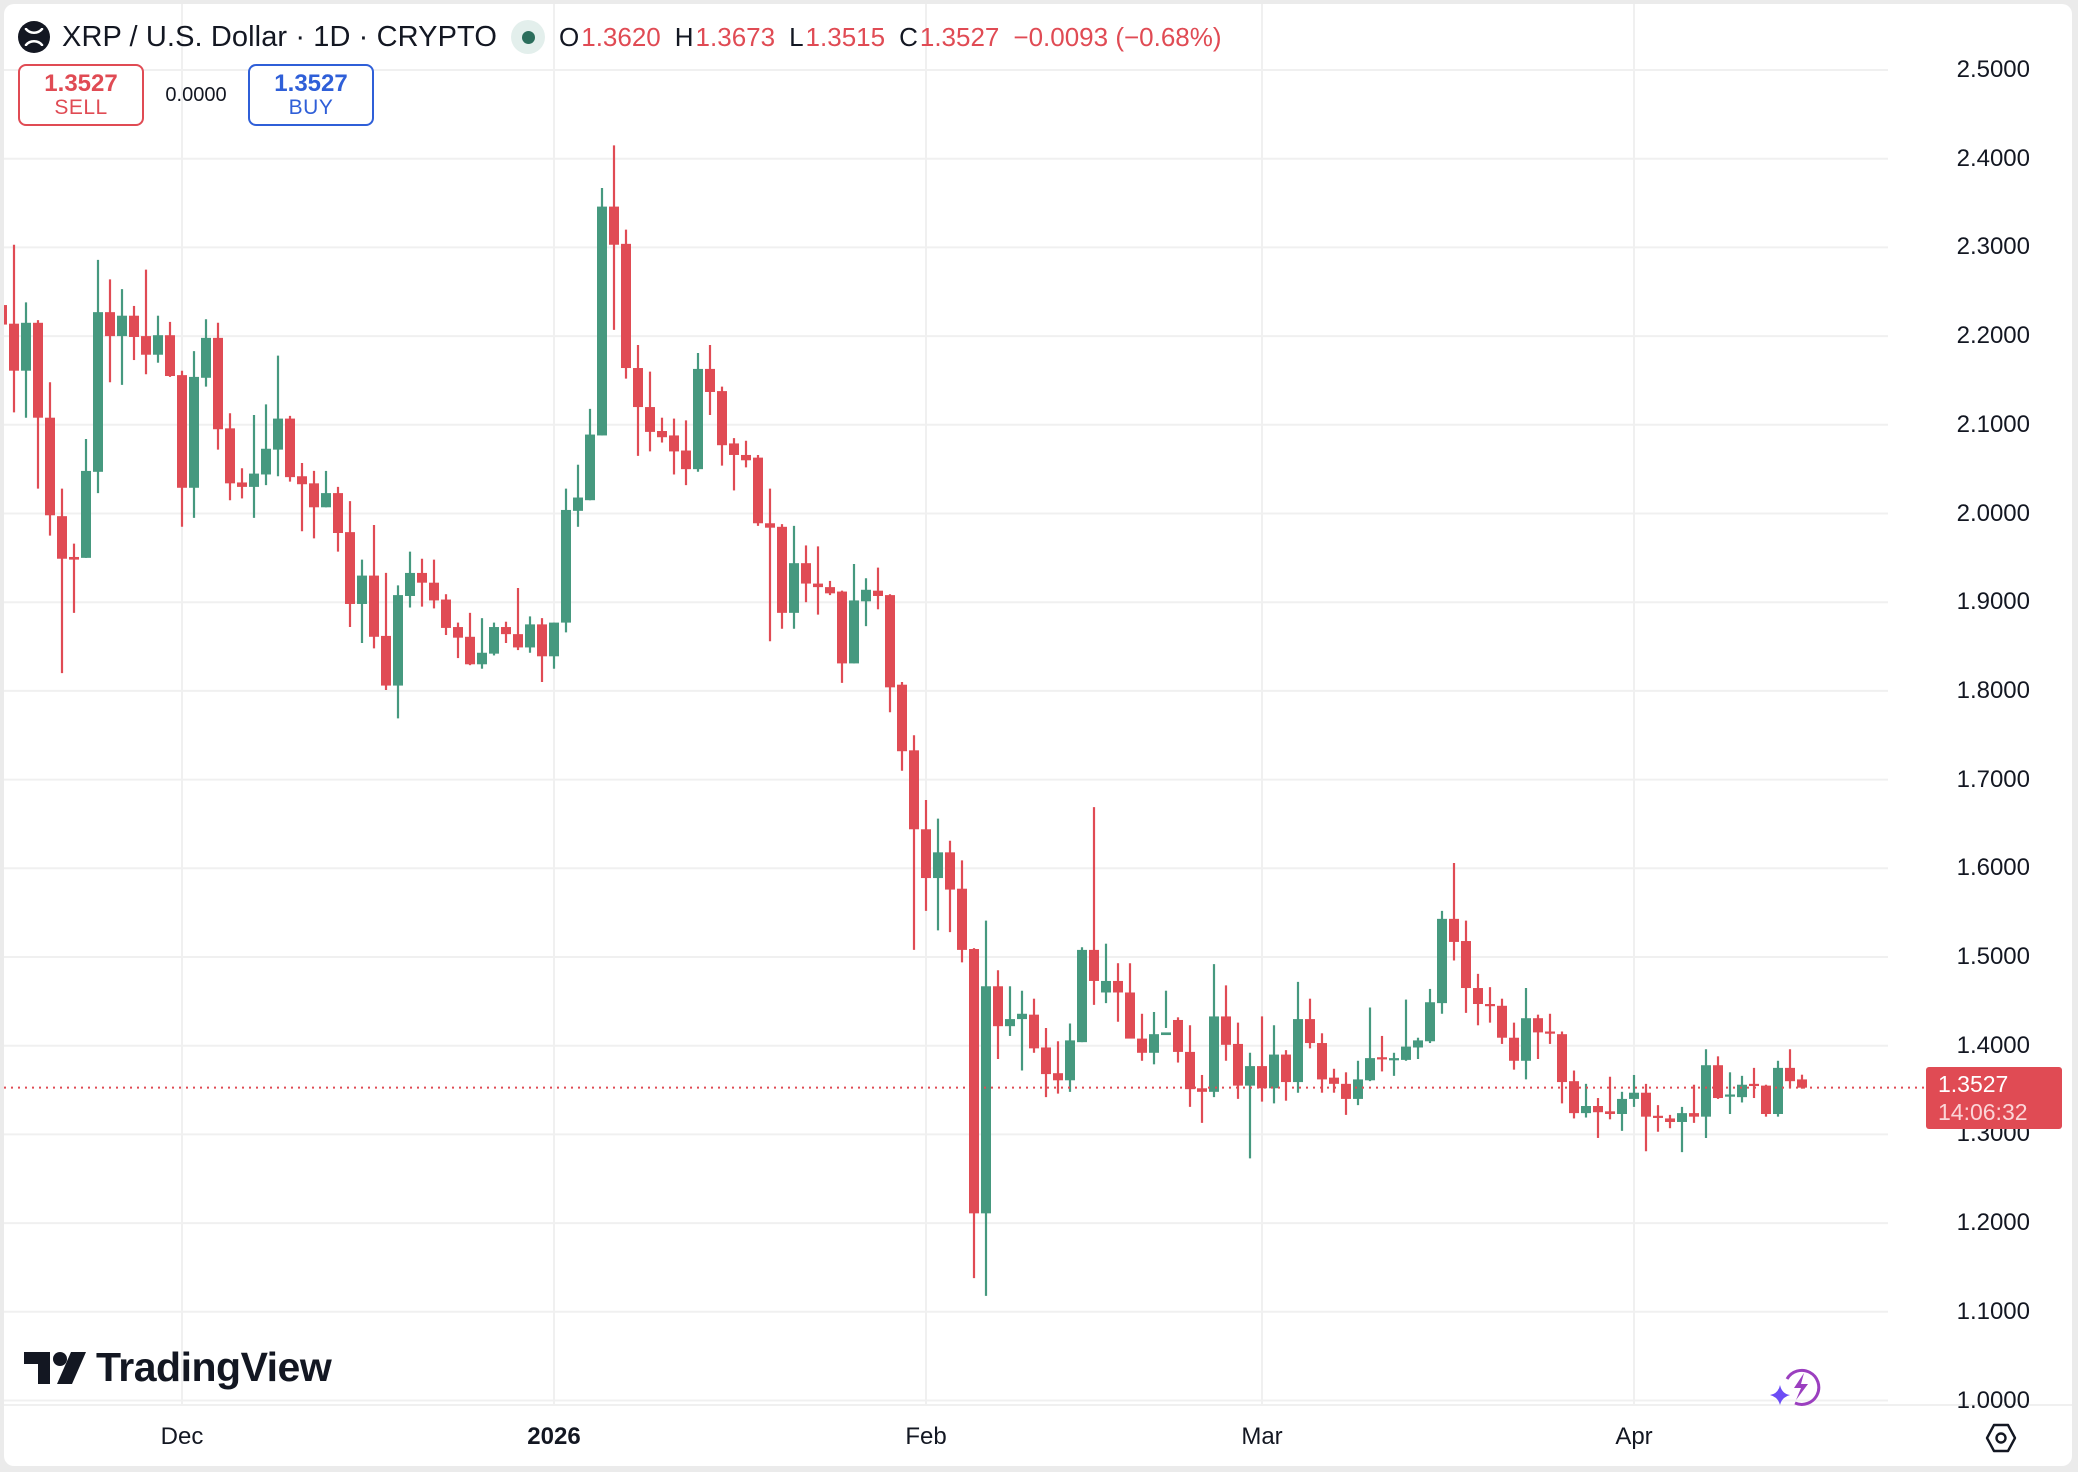 Image resolution: width=2078 pixels, height=1472 pixels. I want to click on buy-button: 1.3527 BUY, so click(311, 95).